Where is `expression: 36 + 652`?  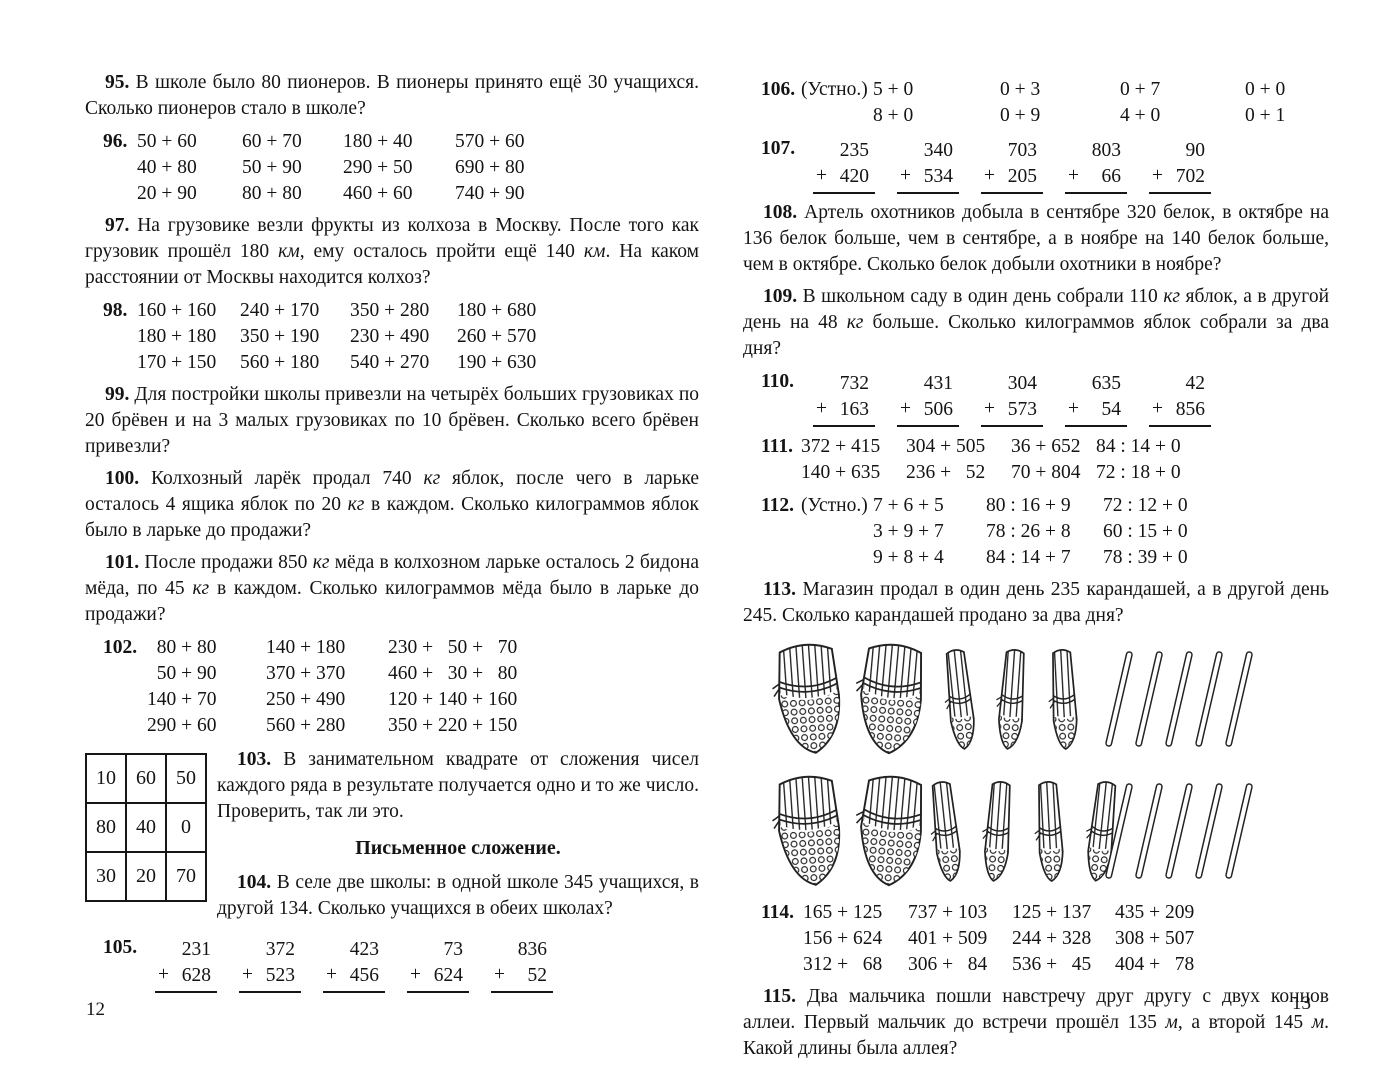
expression: 36 + 652 is located at coordinates (1046, 446).